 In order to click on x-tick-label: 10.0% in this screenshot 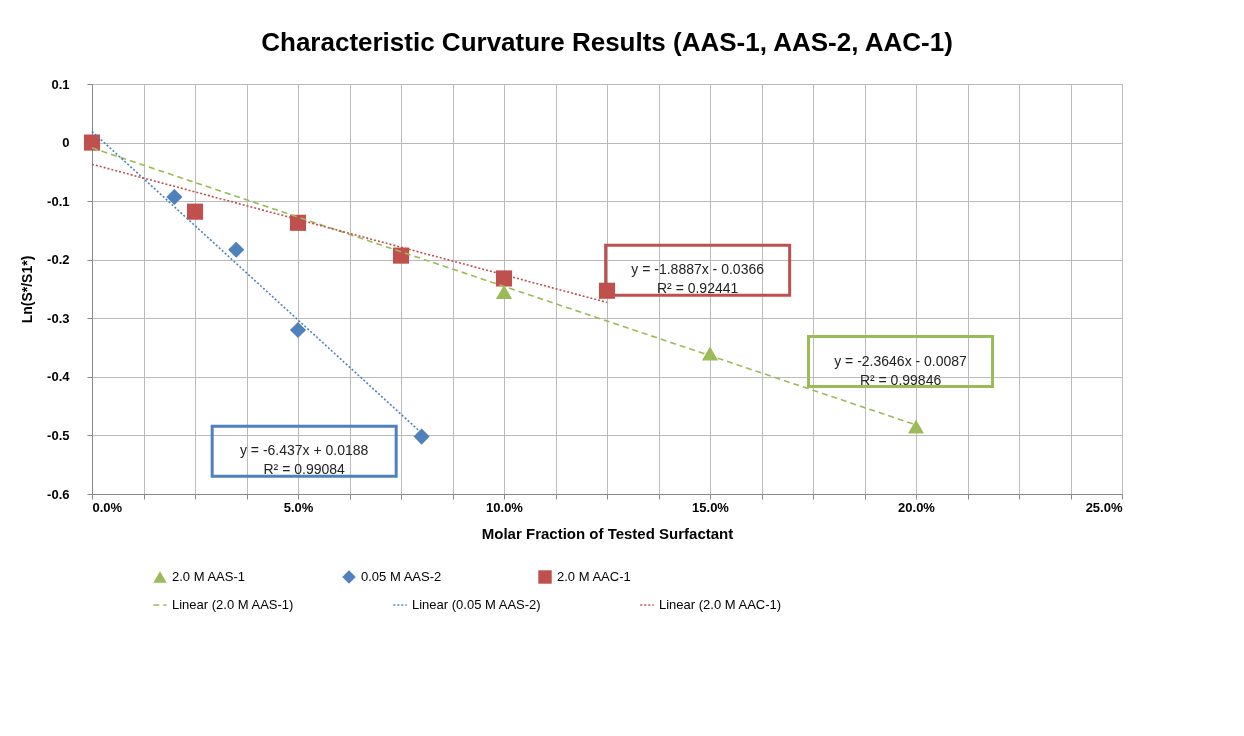, I will do `click(505, 507)`.